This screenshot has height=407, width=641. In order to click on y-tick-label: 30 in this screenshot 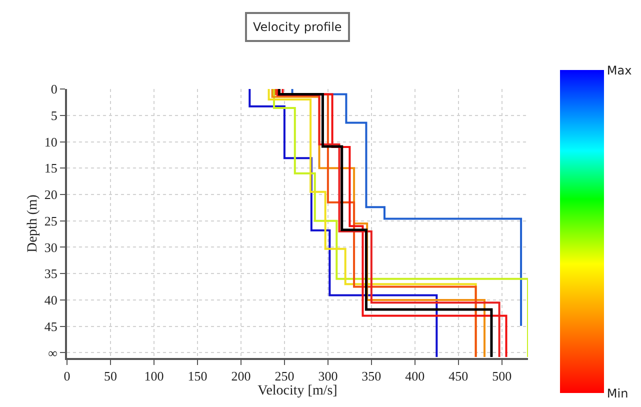, I will do `click(51, 247)`.